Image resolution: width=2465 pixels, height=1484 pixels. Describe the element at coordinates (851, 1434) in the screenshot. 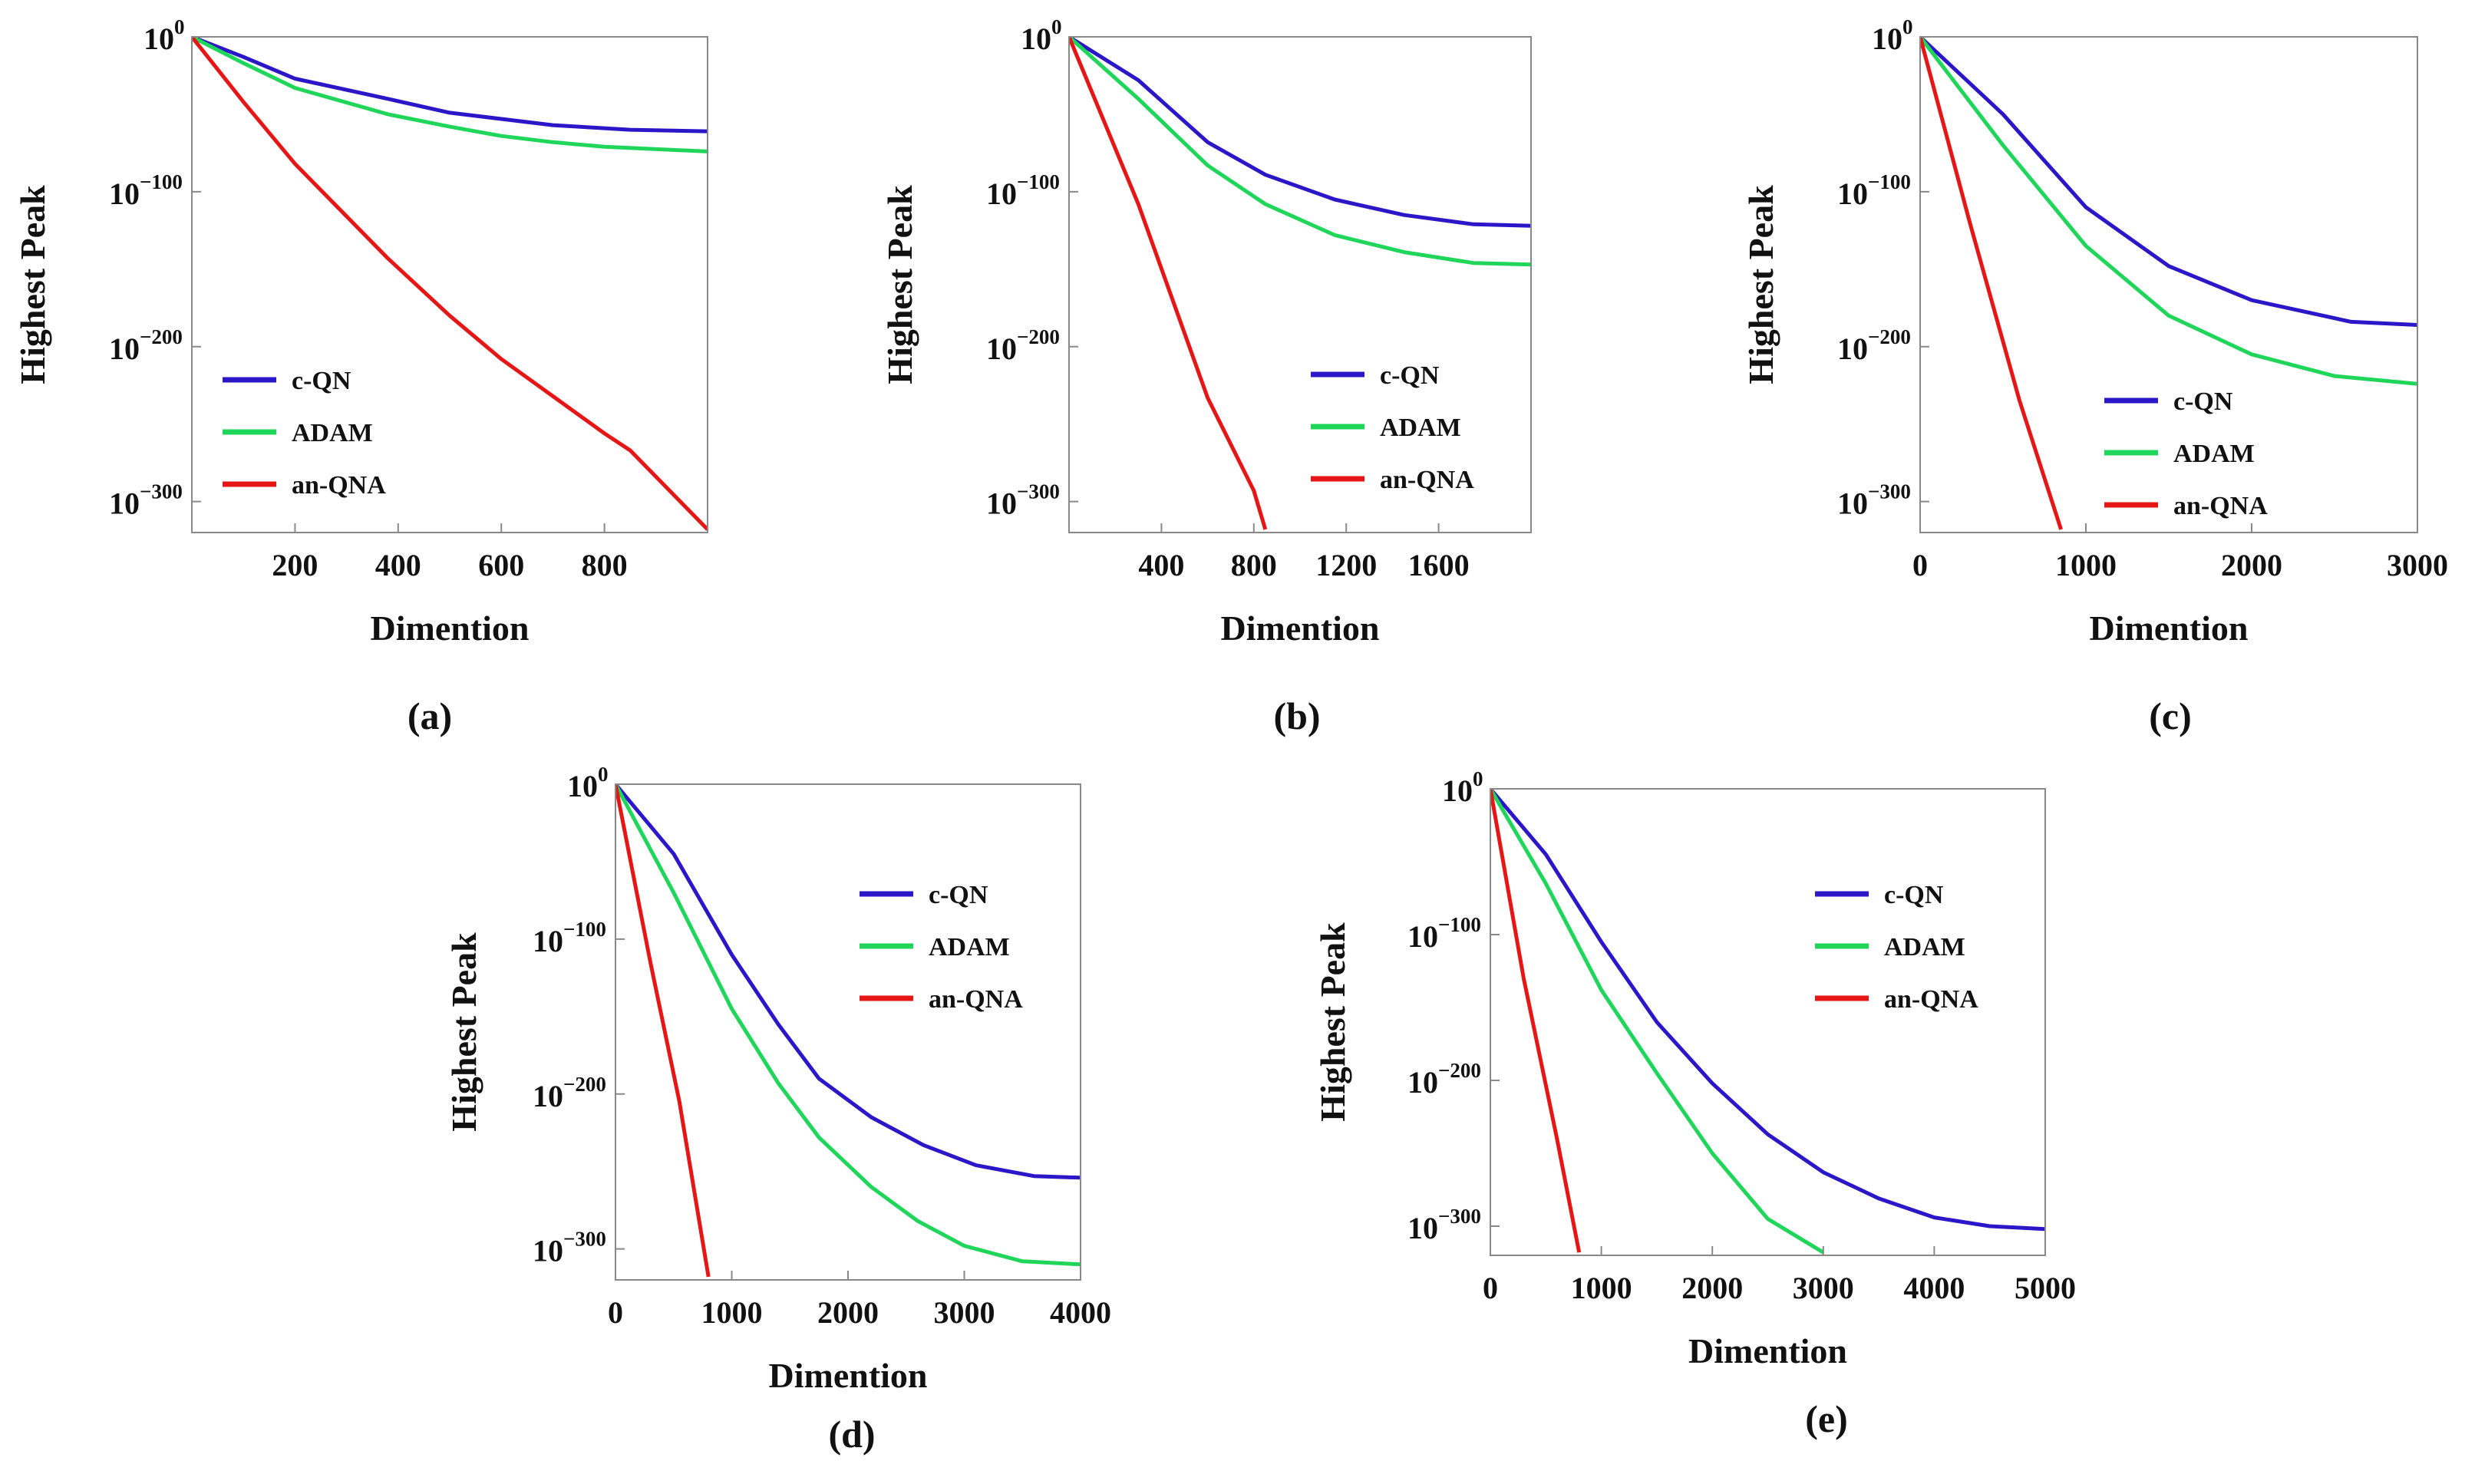

I see `panel-label: (d)` at that location.